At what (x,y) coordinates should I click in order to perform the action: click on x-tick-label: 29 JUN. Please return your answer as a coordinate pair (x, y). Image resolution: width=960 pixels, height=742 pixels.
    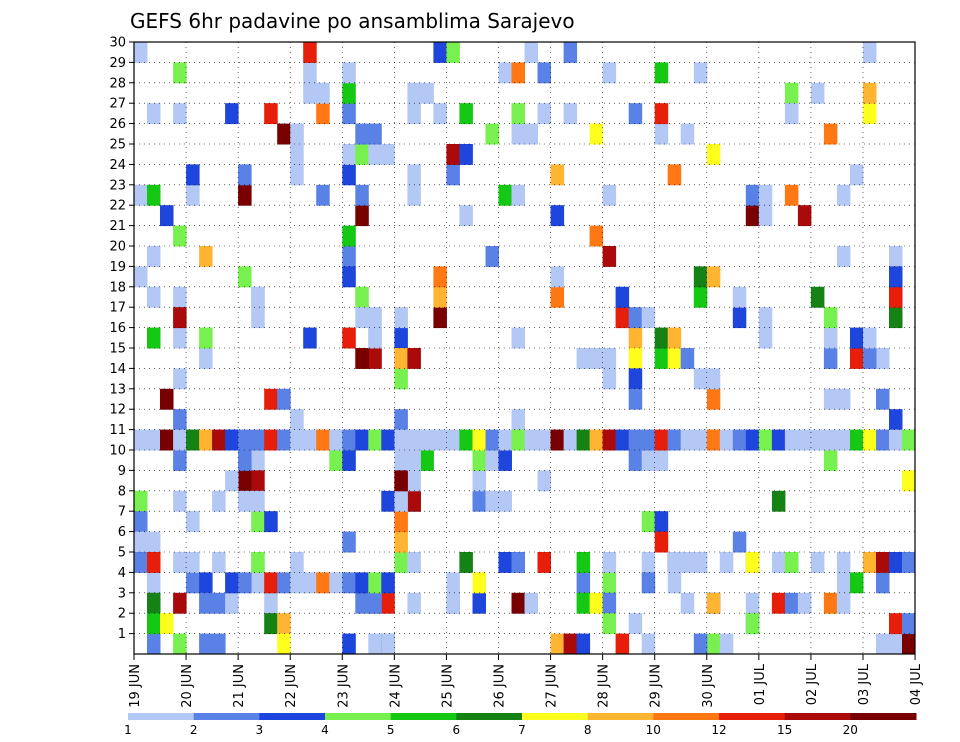
    Looking at the image, I should click on (656, 686).